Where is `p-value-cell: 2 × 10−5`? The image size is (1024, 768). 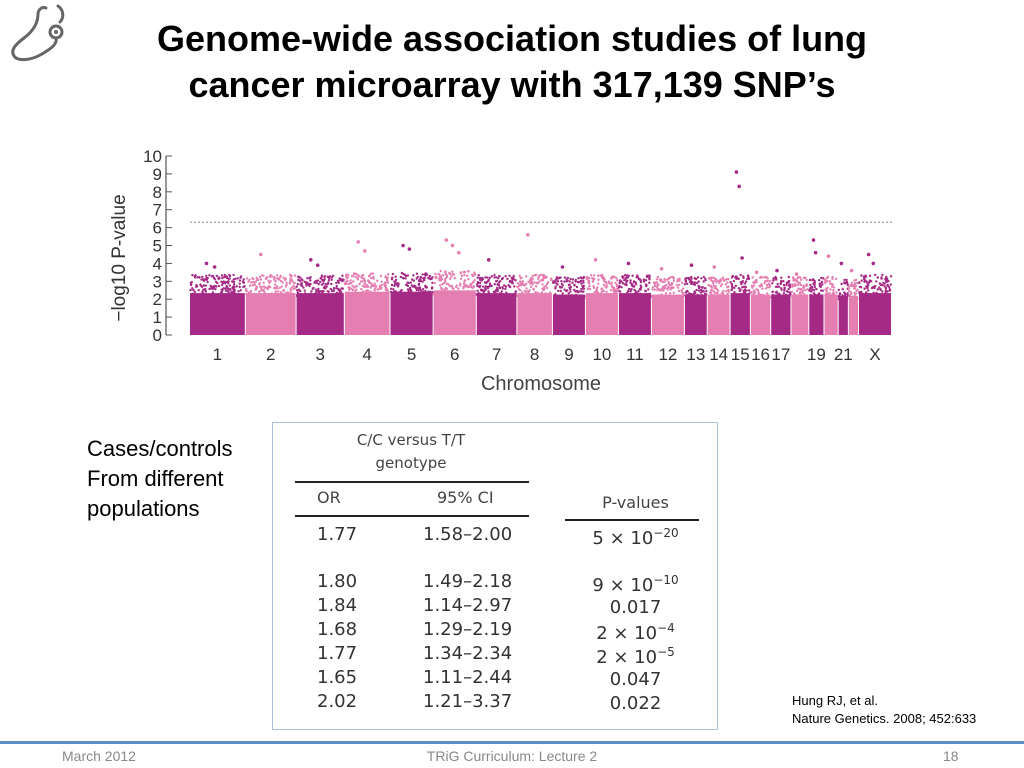 p-value-cell: 2 × 10−5 is located at coordinates (635, 656).